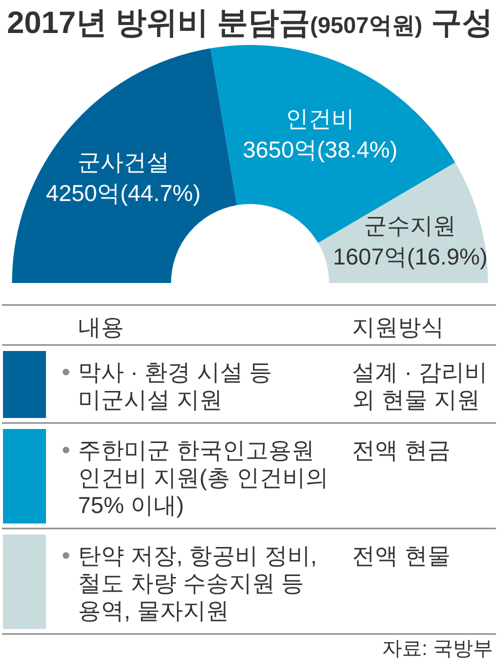 Image resolution: width=500 pixels, height=664 pixels. I want to click on title: 2017년 방위비 분담금(9507억원) 구성, so click(250, 22).